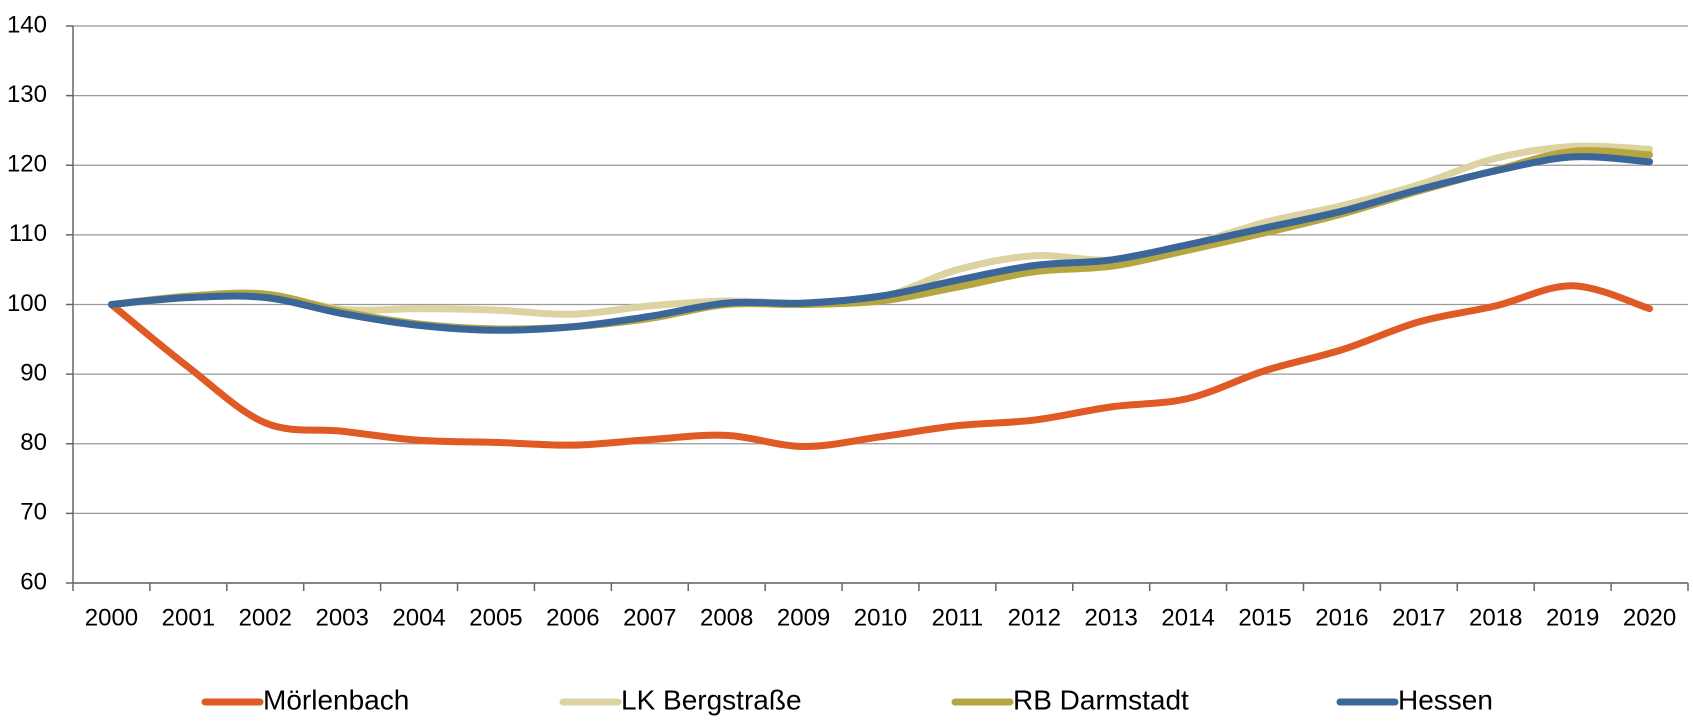  Describe the element at coordinates (188, 617) in the screenshot. I see `x-tick-label: 2001` at that location.